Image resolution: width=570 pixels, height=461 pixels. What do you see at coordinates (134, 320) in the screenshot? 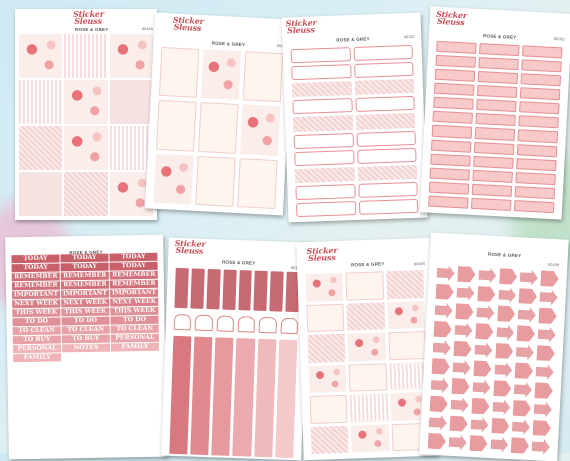
I see `word-sticker: TO DO` at bounding box center [134, 320].